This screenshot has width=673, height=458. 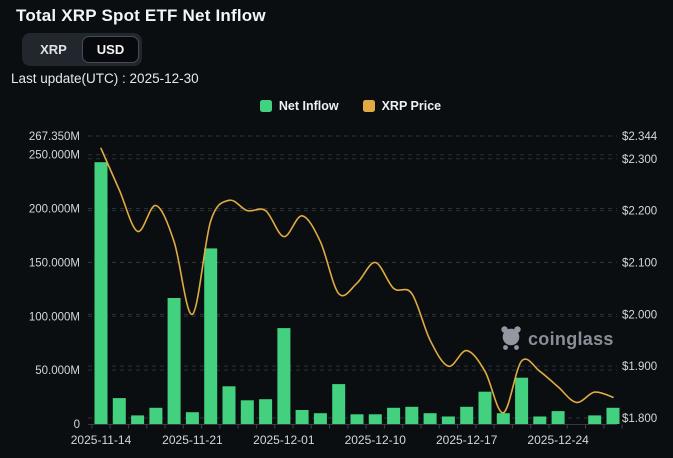 What do you see at coordinates (411, 106) in the screenshot?
I see `legend-label: XRP Price` at bounding box center [411, 106].